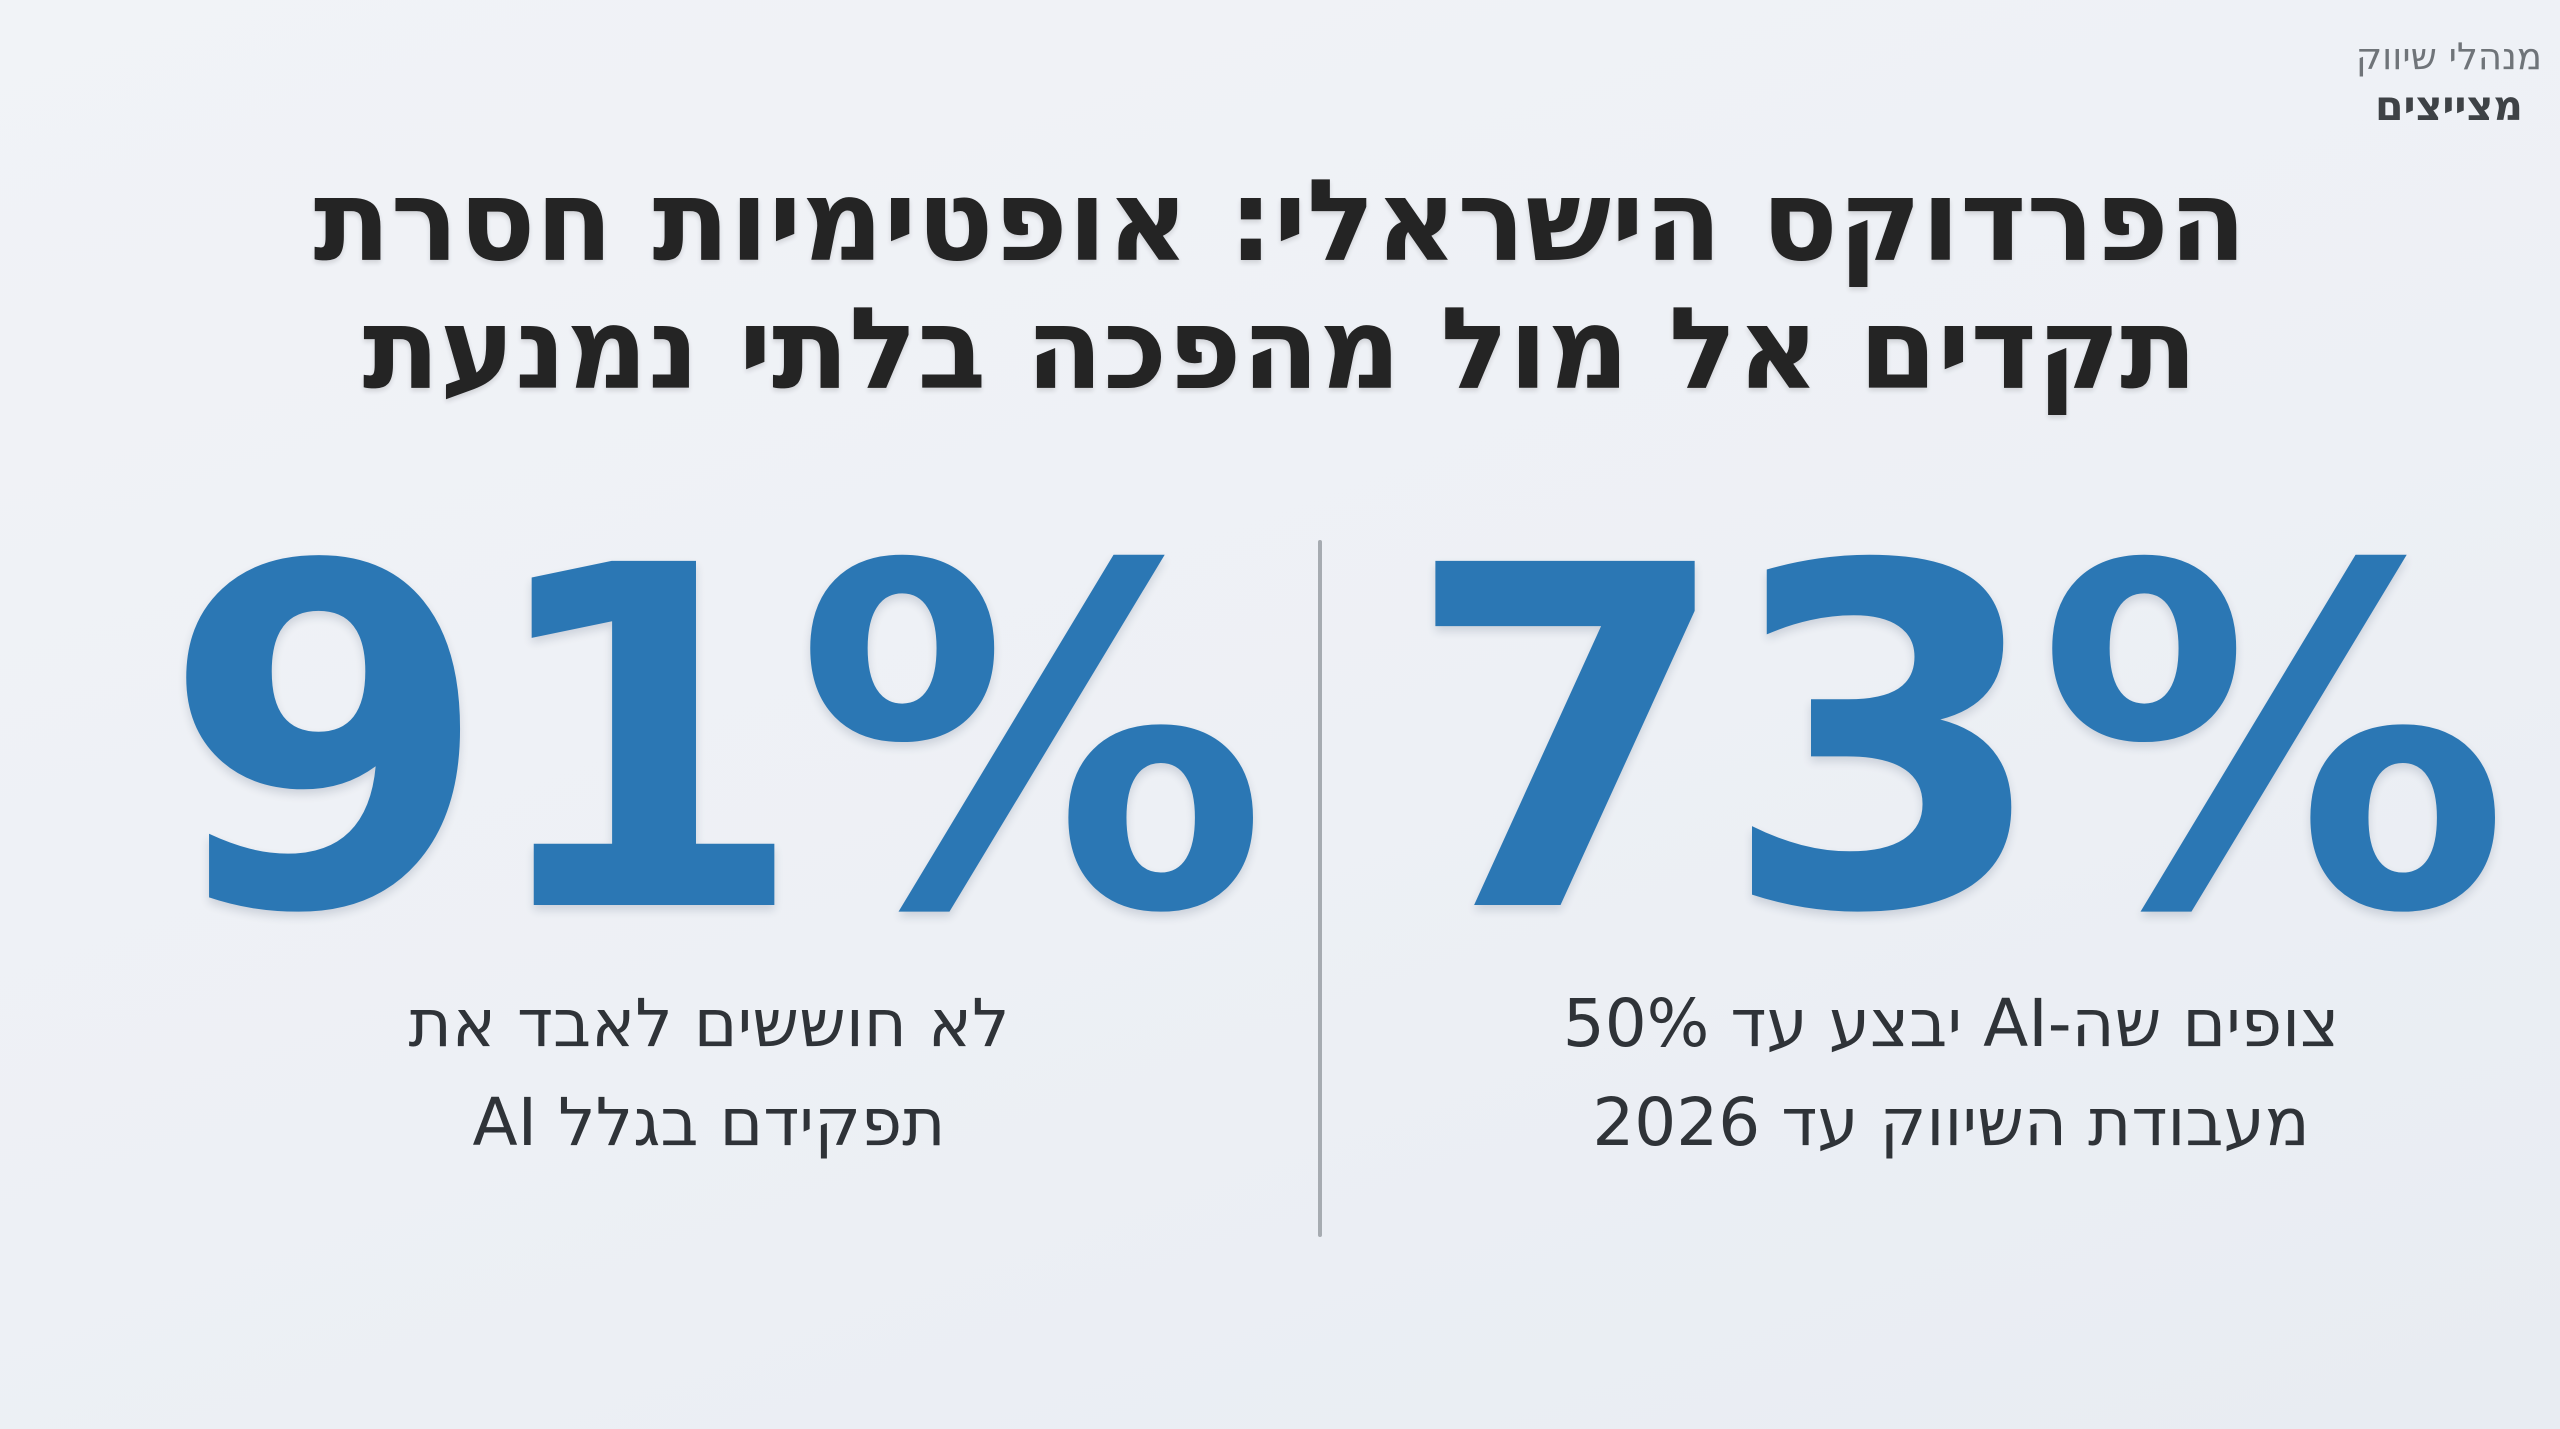  What do you see at coordinates (709, 1023) in the screenshot?
I see `stat-left-caption-line-1: לא חוששים לאבד את` at bounding box center [709, 1023].